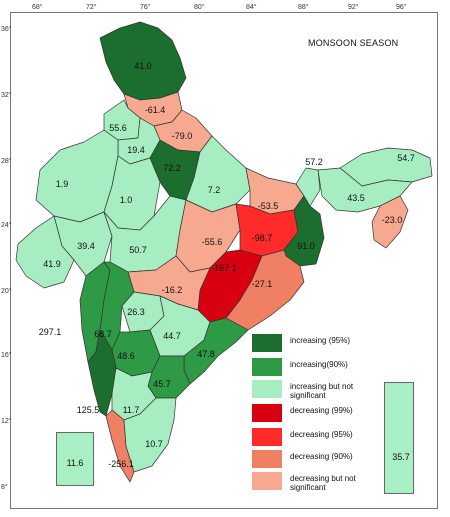 This screenshot has height=517, width=450. What do you see at coordinates (88, 410) in the screenshot?
I see `value-coastal-karnataka: 125.5` at bounding box center [88, 410].